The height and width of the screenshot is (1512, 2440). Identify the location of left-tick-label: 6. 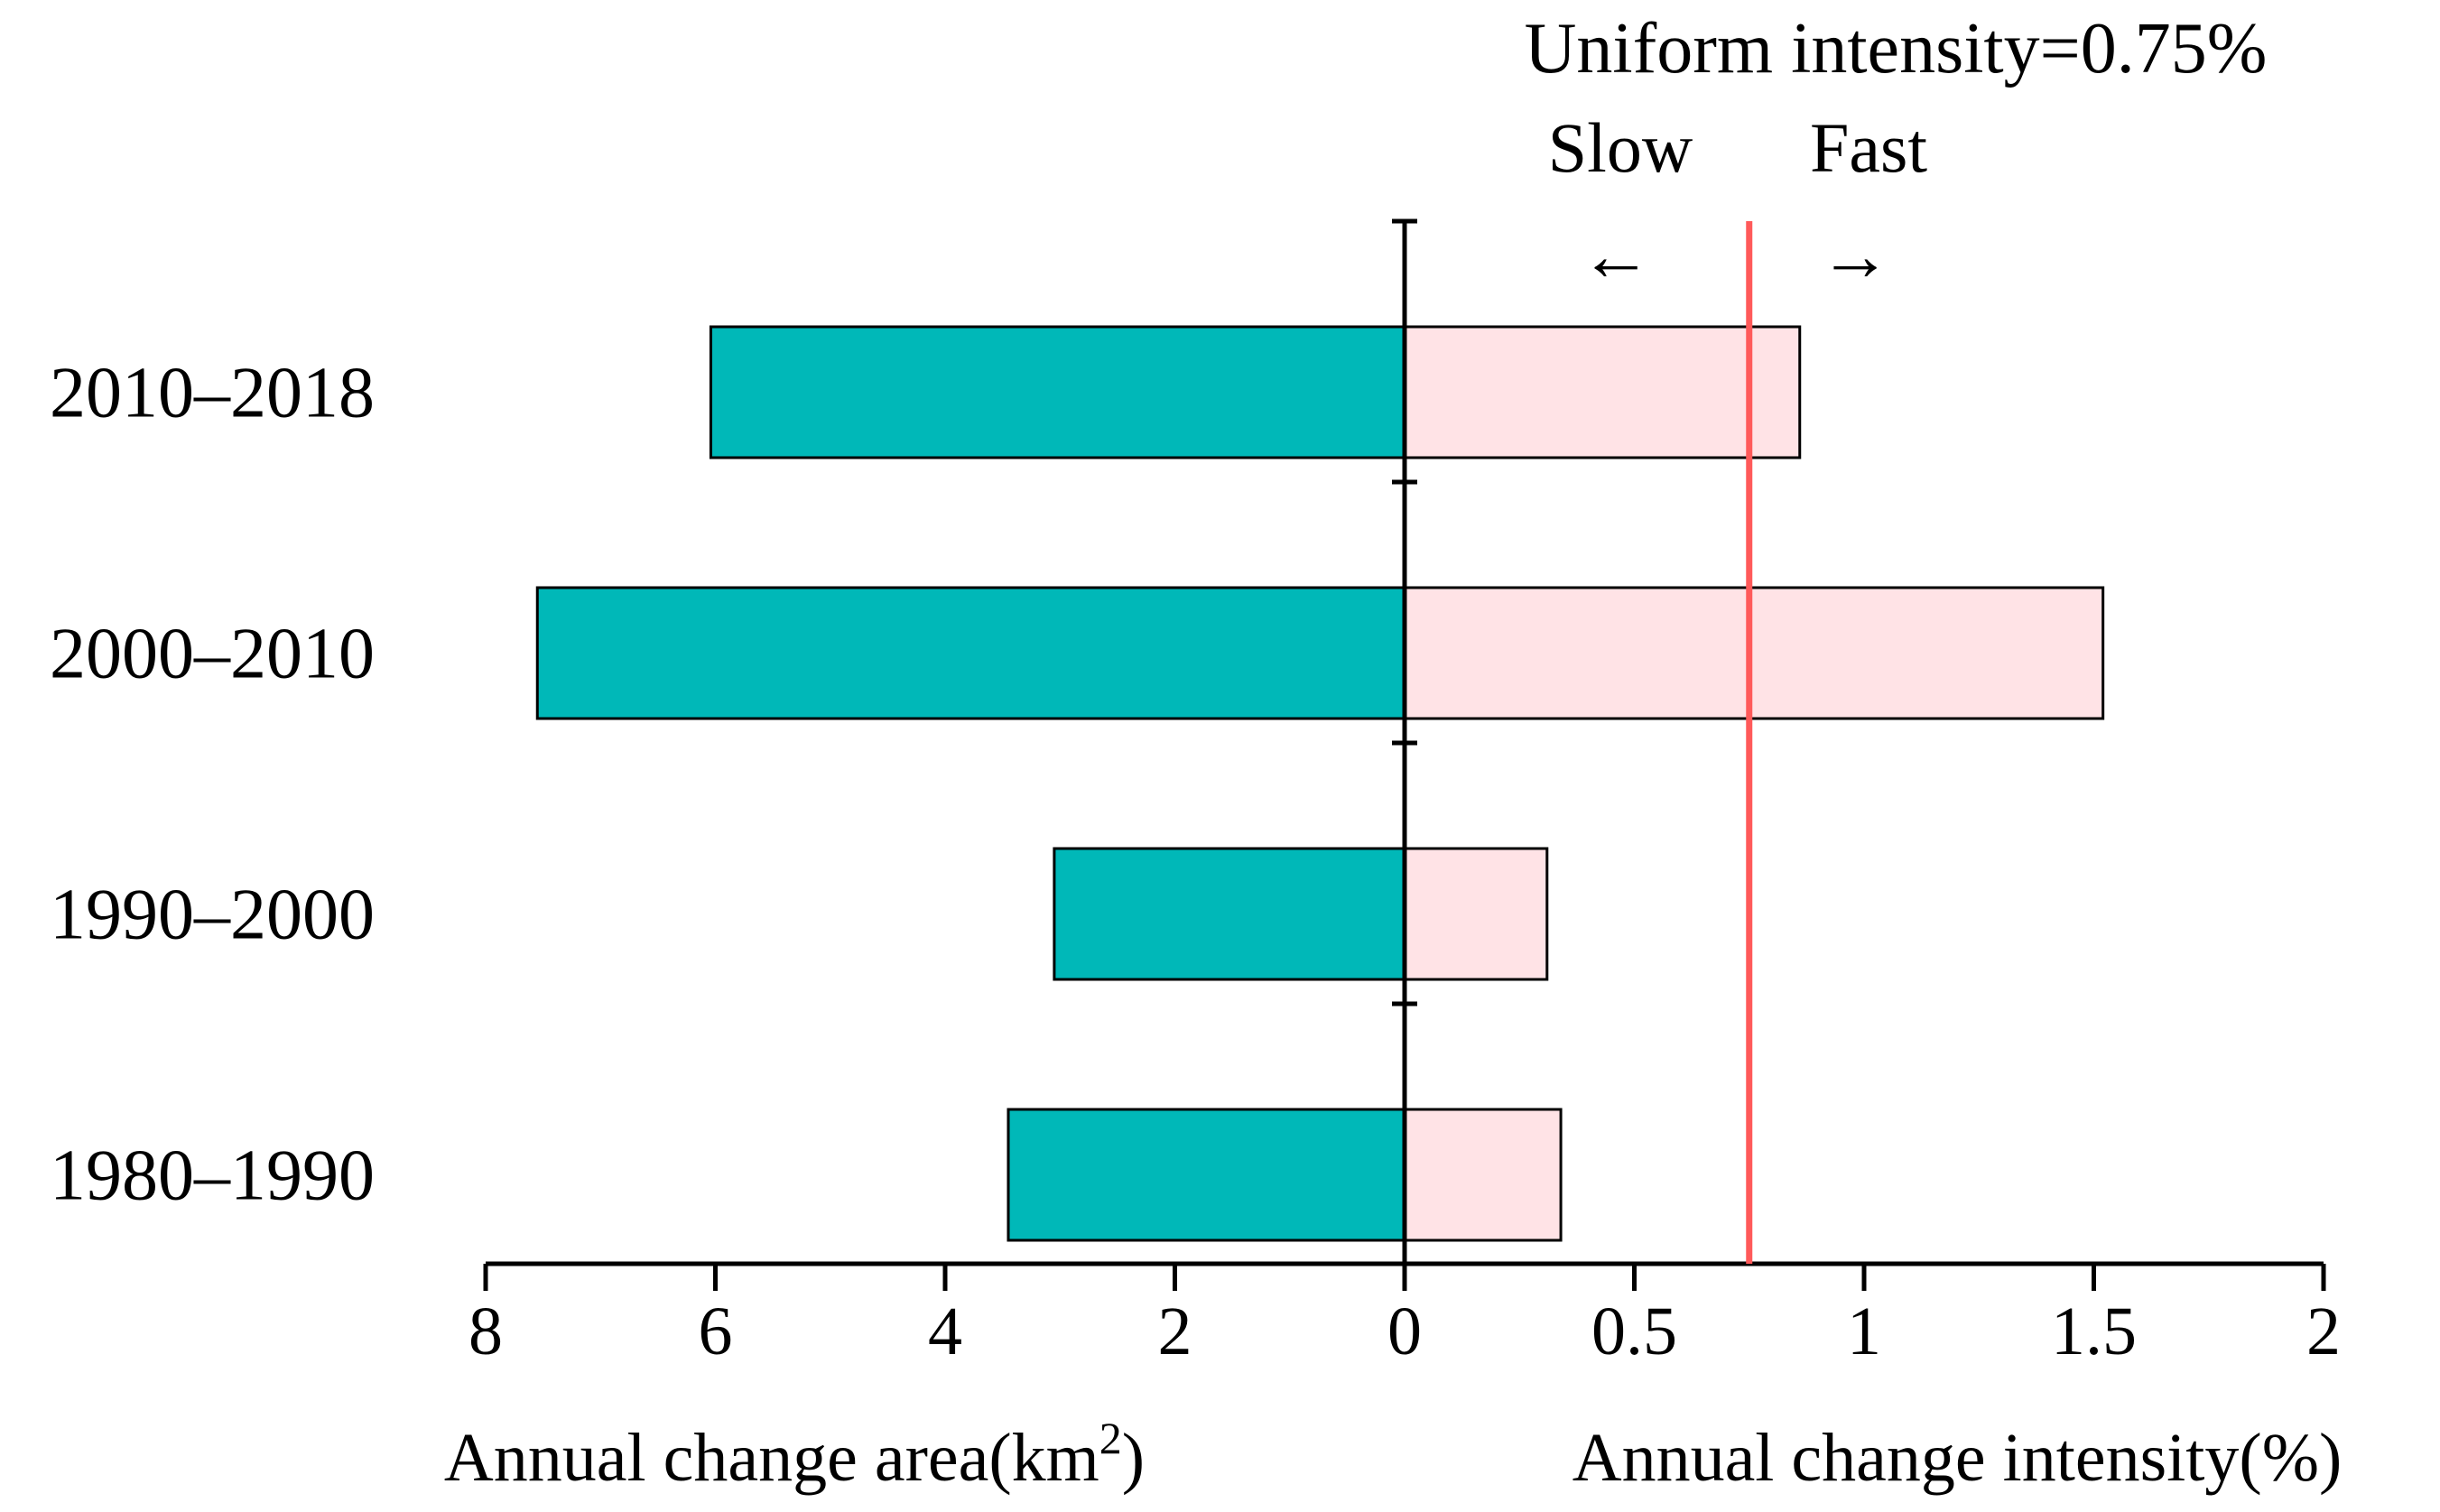
(716, 1331).